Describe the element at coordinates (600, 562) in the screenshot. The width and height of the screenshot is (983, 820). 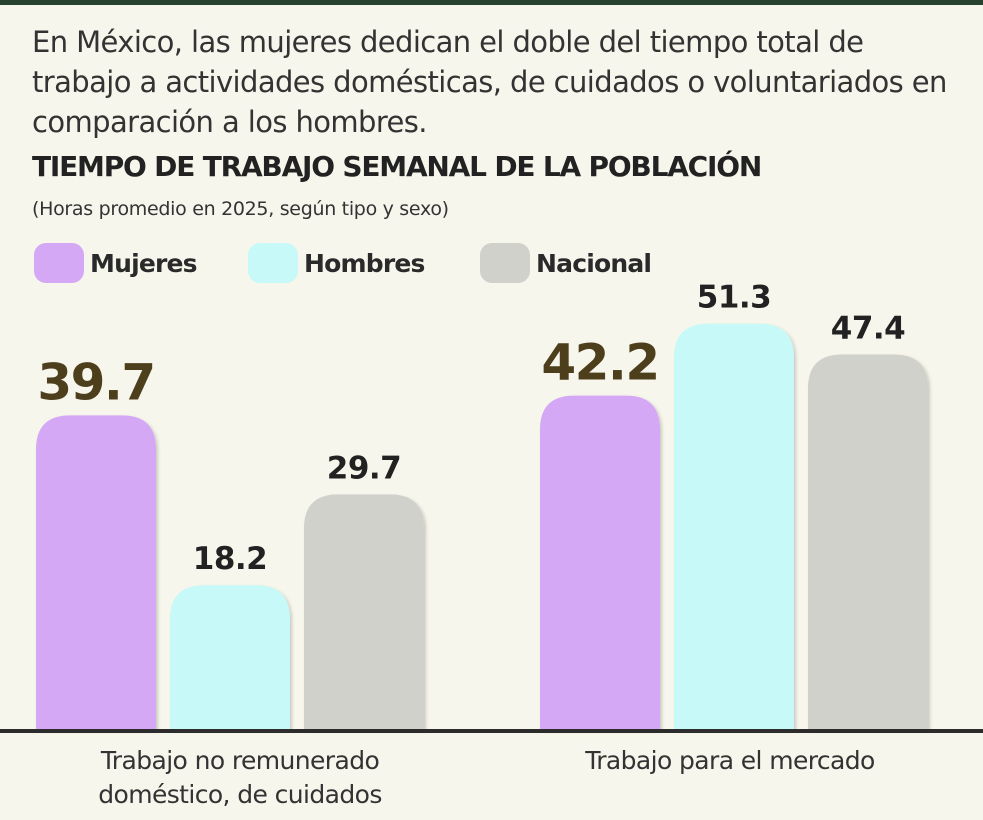
I see `bar-market-mujeres` at that location.